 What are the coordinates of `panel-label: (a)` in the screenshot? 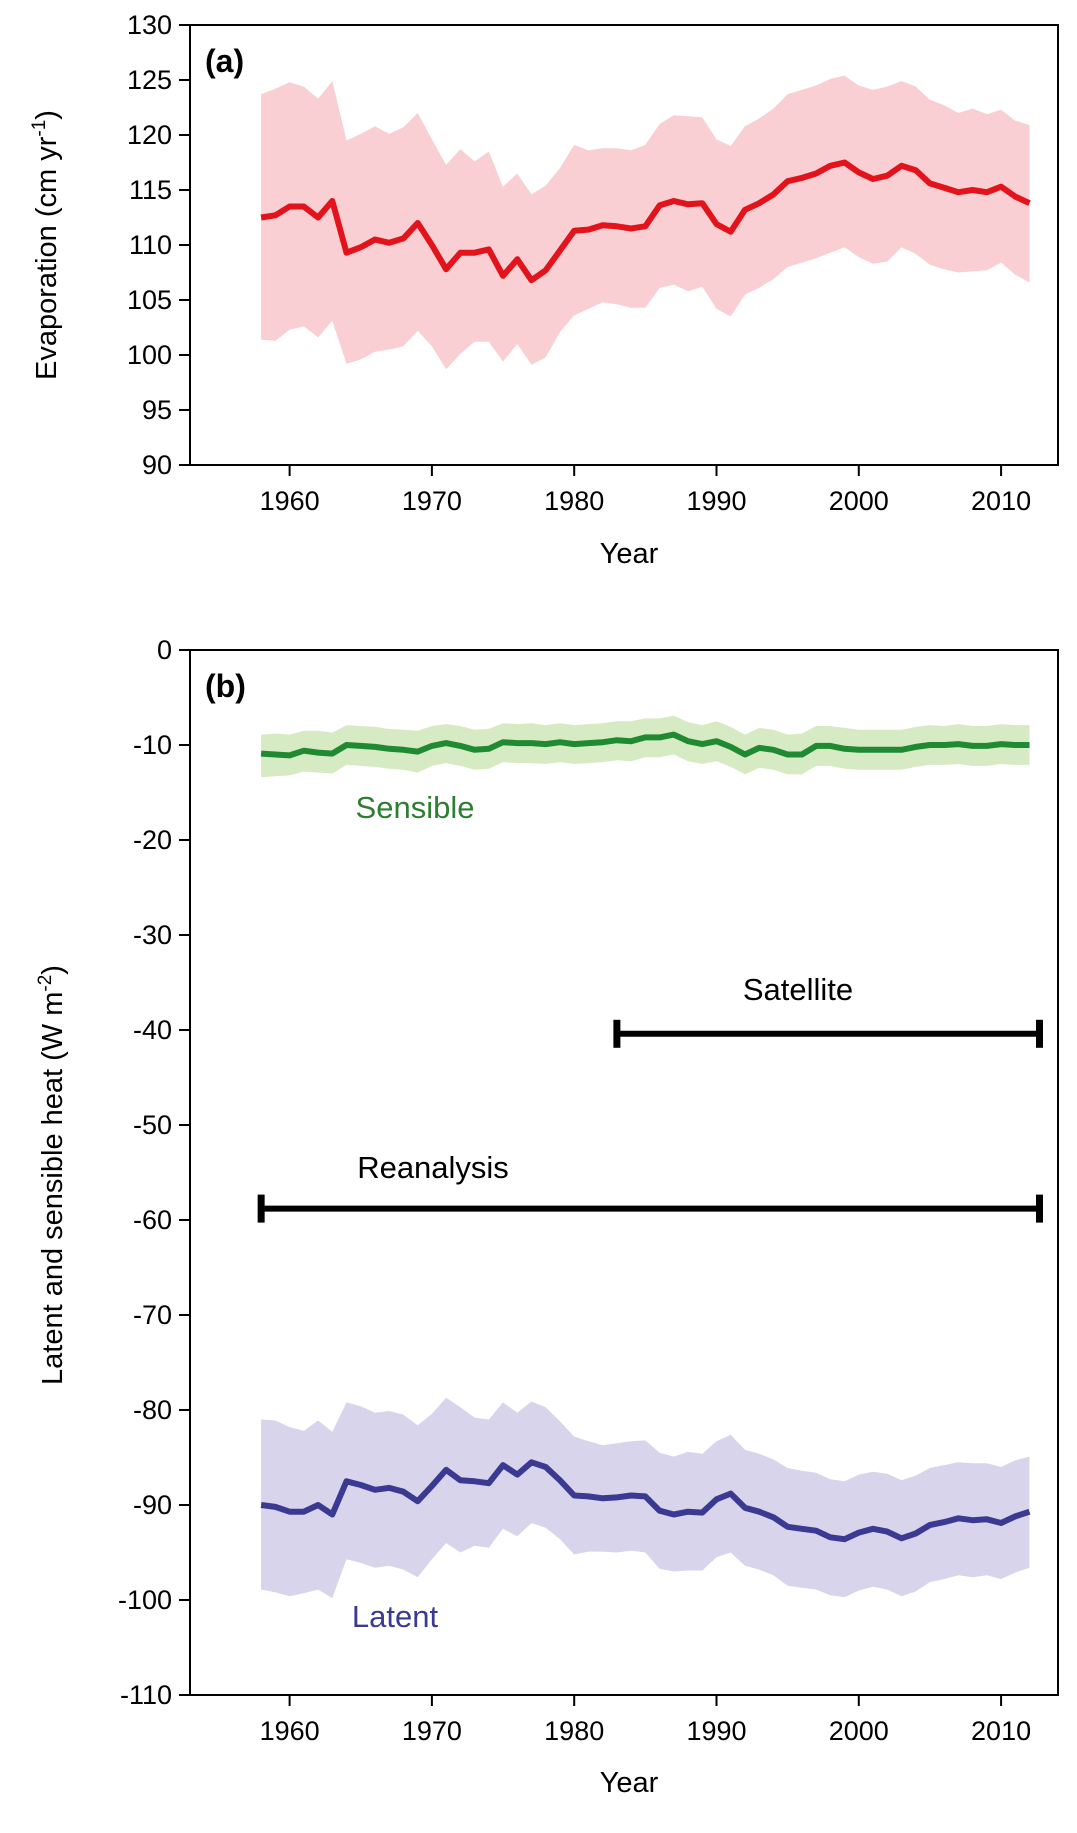 It's located at (224, 61).